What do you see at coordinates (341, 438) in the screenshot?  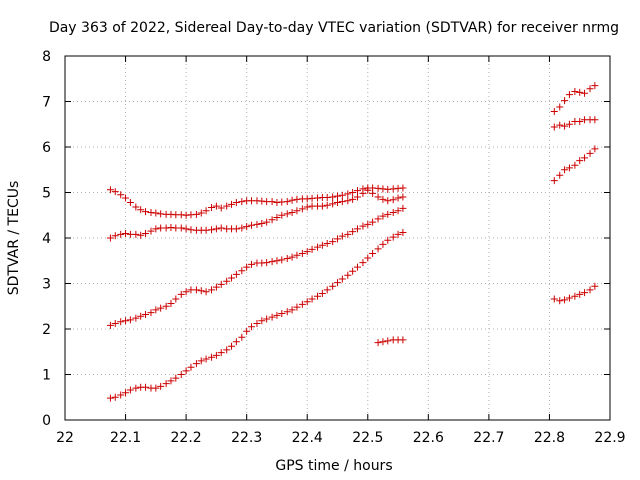 I see `x-tick-labels: 22 22.1 22.2 22.3 22.4 22.5 22.6 22.7 22.8 22.9` at bounding box center [341, 438].